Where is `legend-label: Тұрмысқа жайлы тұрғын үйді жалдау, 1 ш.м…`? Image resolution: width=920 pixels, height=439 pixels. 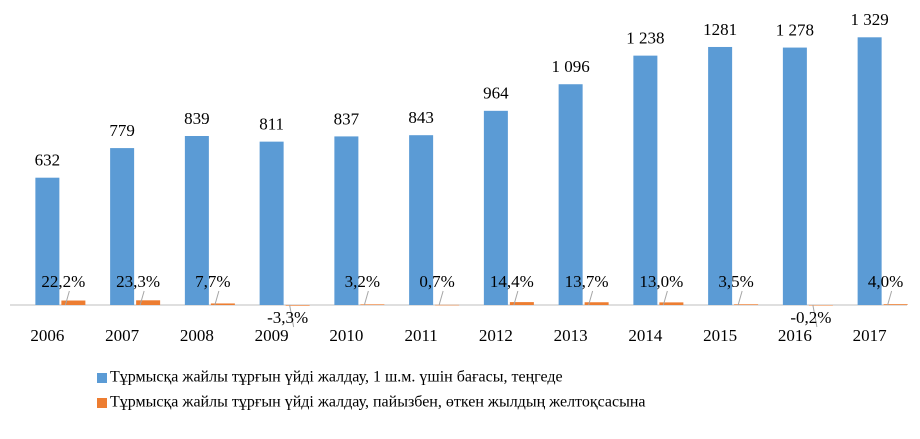 legend-label: Тұрмысқа жайлы тұрғын үйді жалдау, 1 ш.м… is located at coordinates (336, 377).